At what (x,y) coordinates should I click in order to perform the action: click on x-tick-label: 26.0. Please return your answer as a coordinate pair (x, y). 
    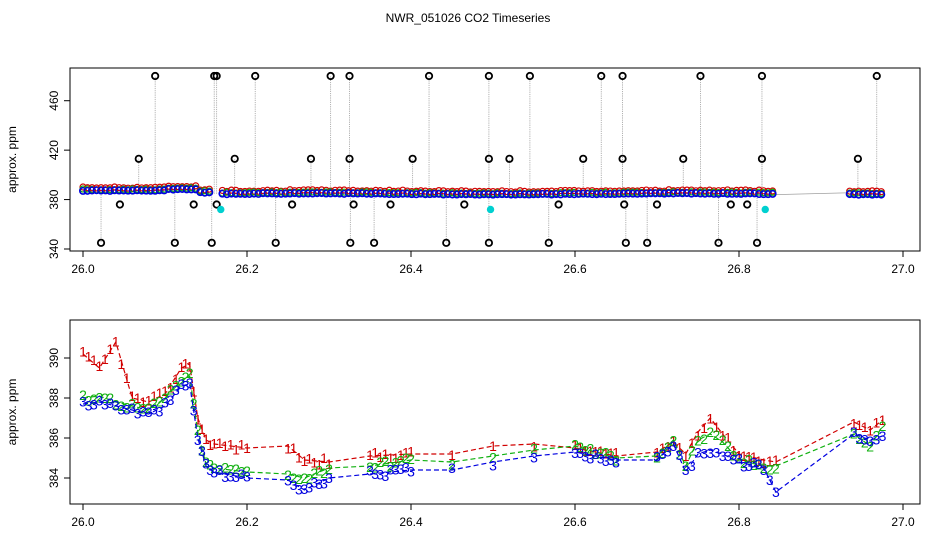
    Looking at the image, I should click on (83, 522).